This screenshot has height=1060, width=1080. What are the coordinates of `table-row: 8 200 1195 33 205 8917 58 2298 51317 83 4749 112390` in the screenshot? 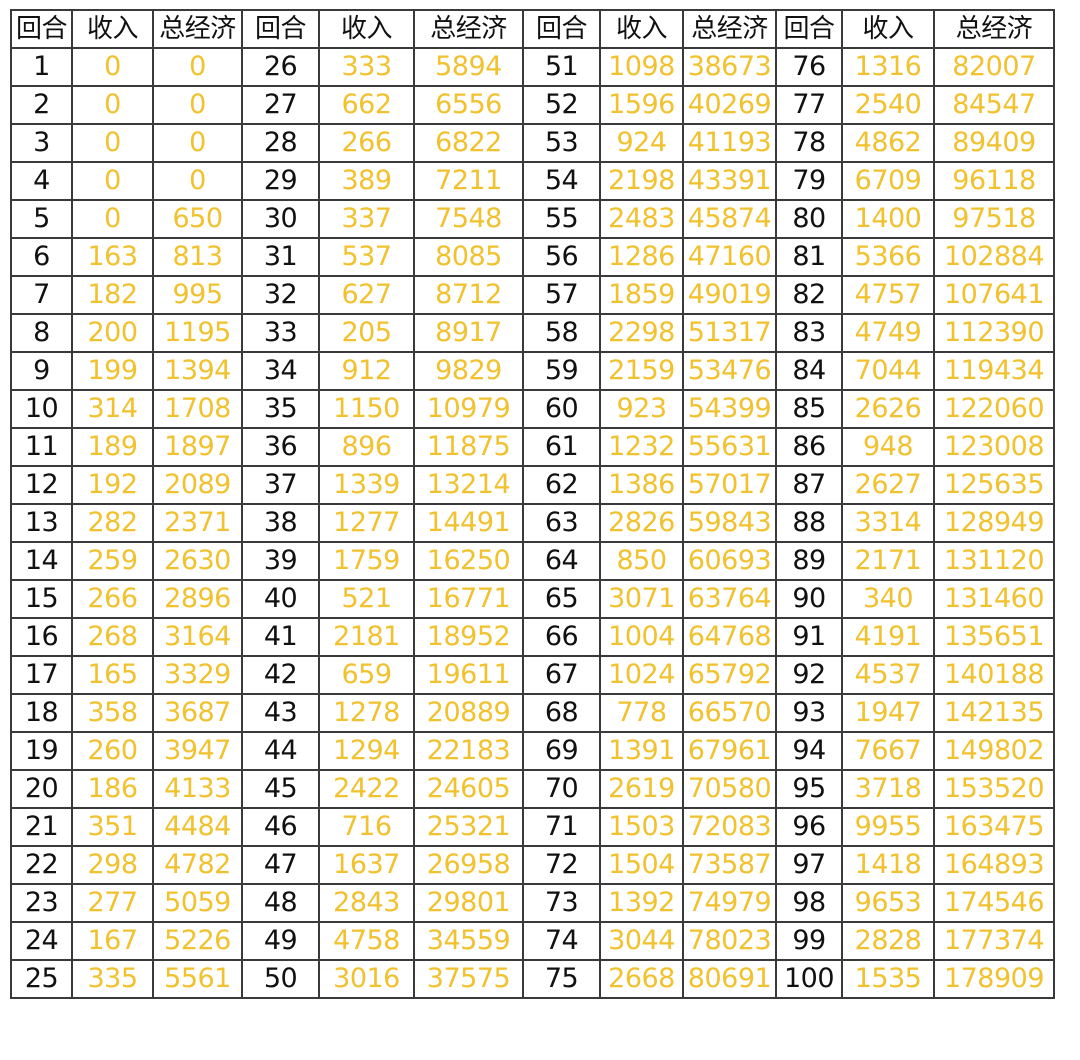 It's located at (532, 333).